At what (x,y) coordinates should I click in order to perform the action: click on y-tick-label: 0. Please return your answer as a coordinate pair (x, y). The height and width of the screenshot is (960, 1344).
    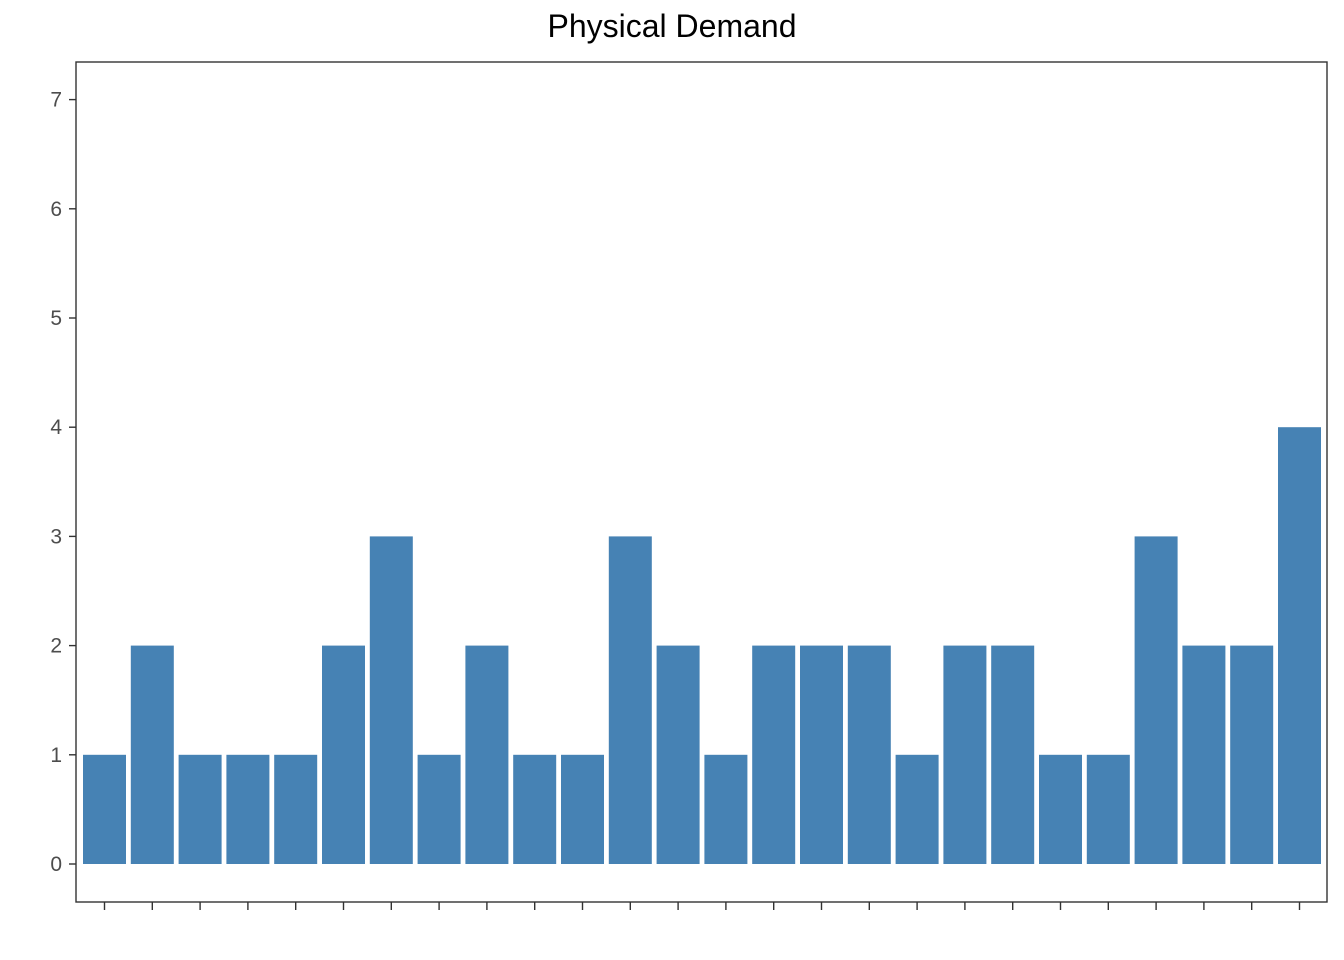
    Looking at the image, I should click on (56, 864).